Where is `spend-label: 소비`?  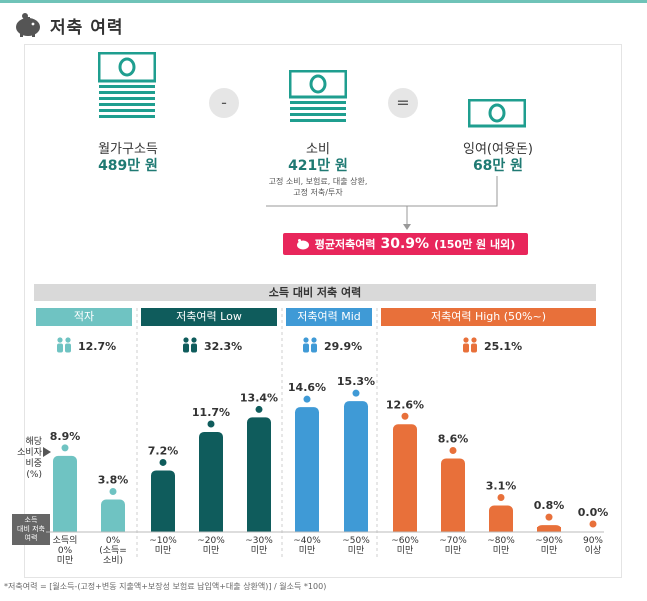 spend-label: 소비 is located at coordinates (318, 149).